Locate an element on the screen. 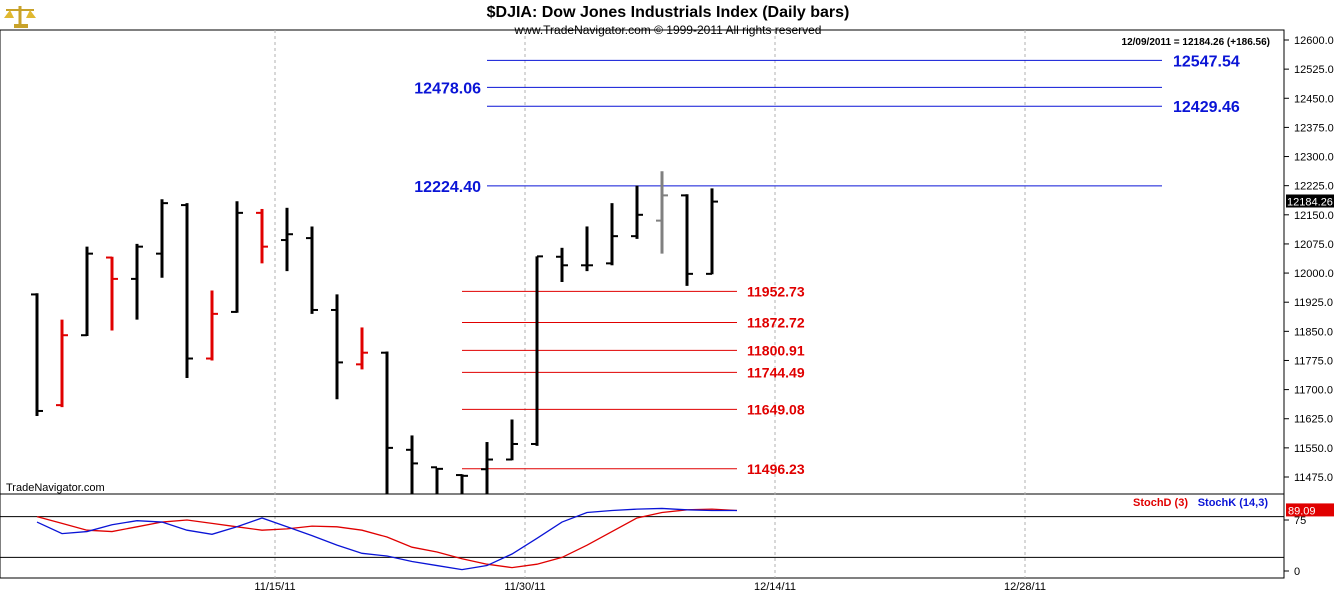 This screenshot has width=1336, height=594. xtick-label-2: 12/14/11 is located at coordinates (775, 587).